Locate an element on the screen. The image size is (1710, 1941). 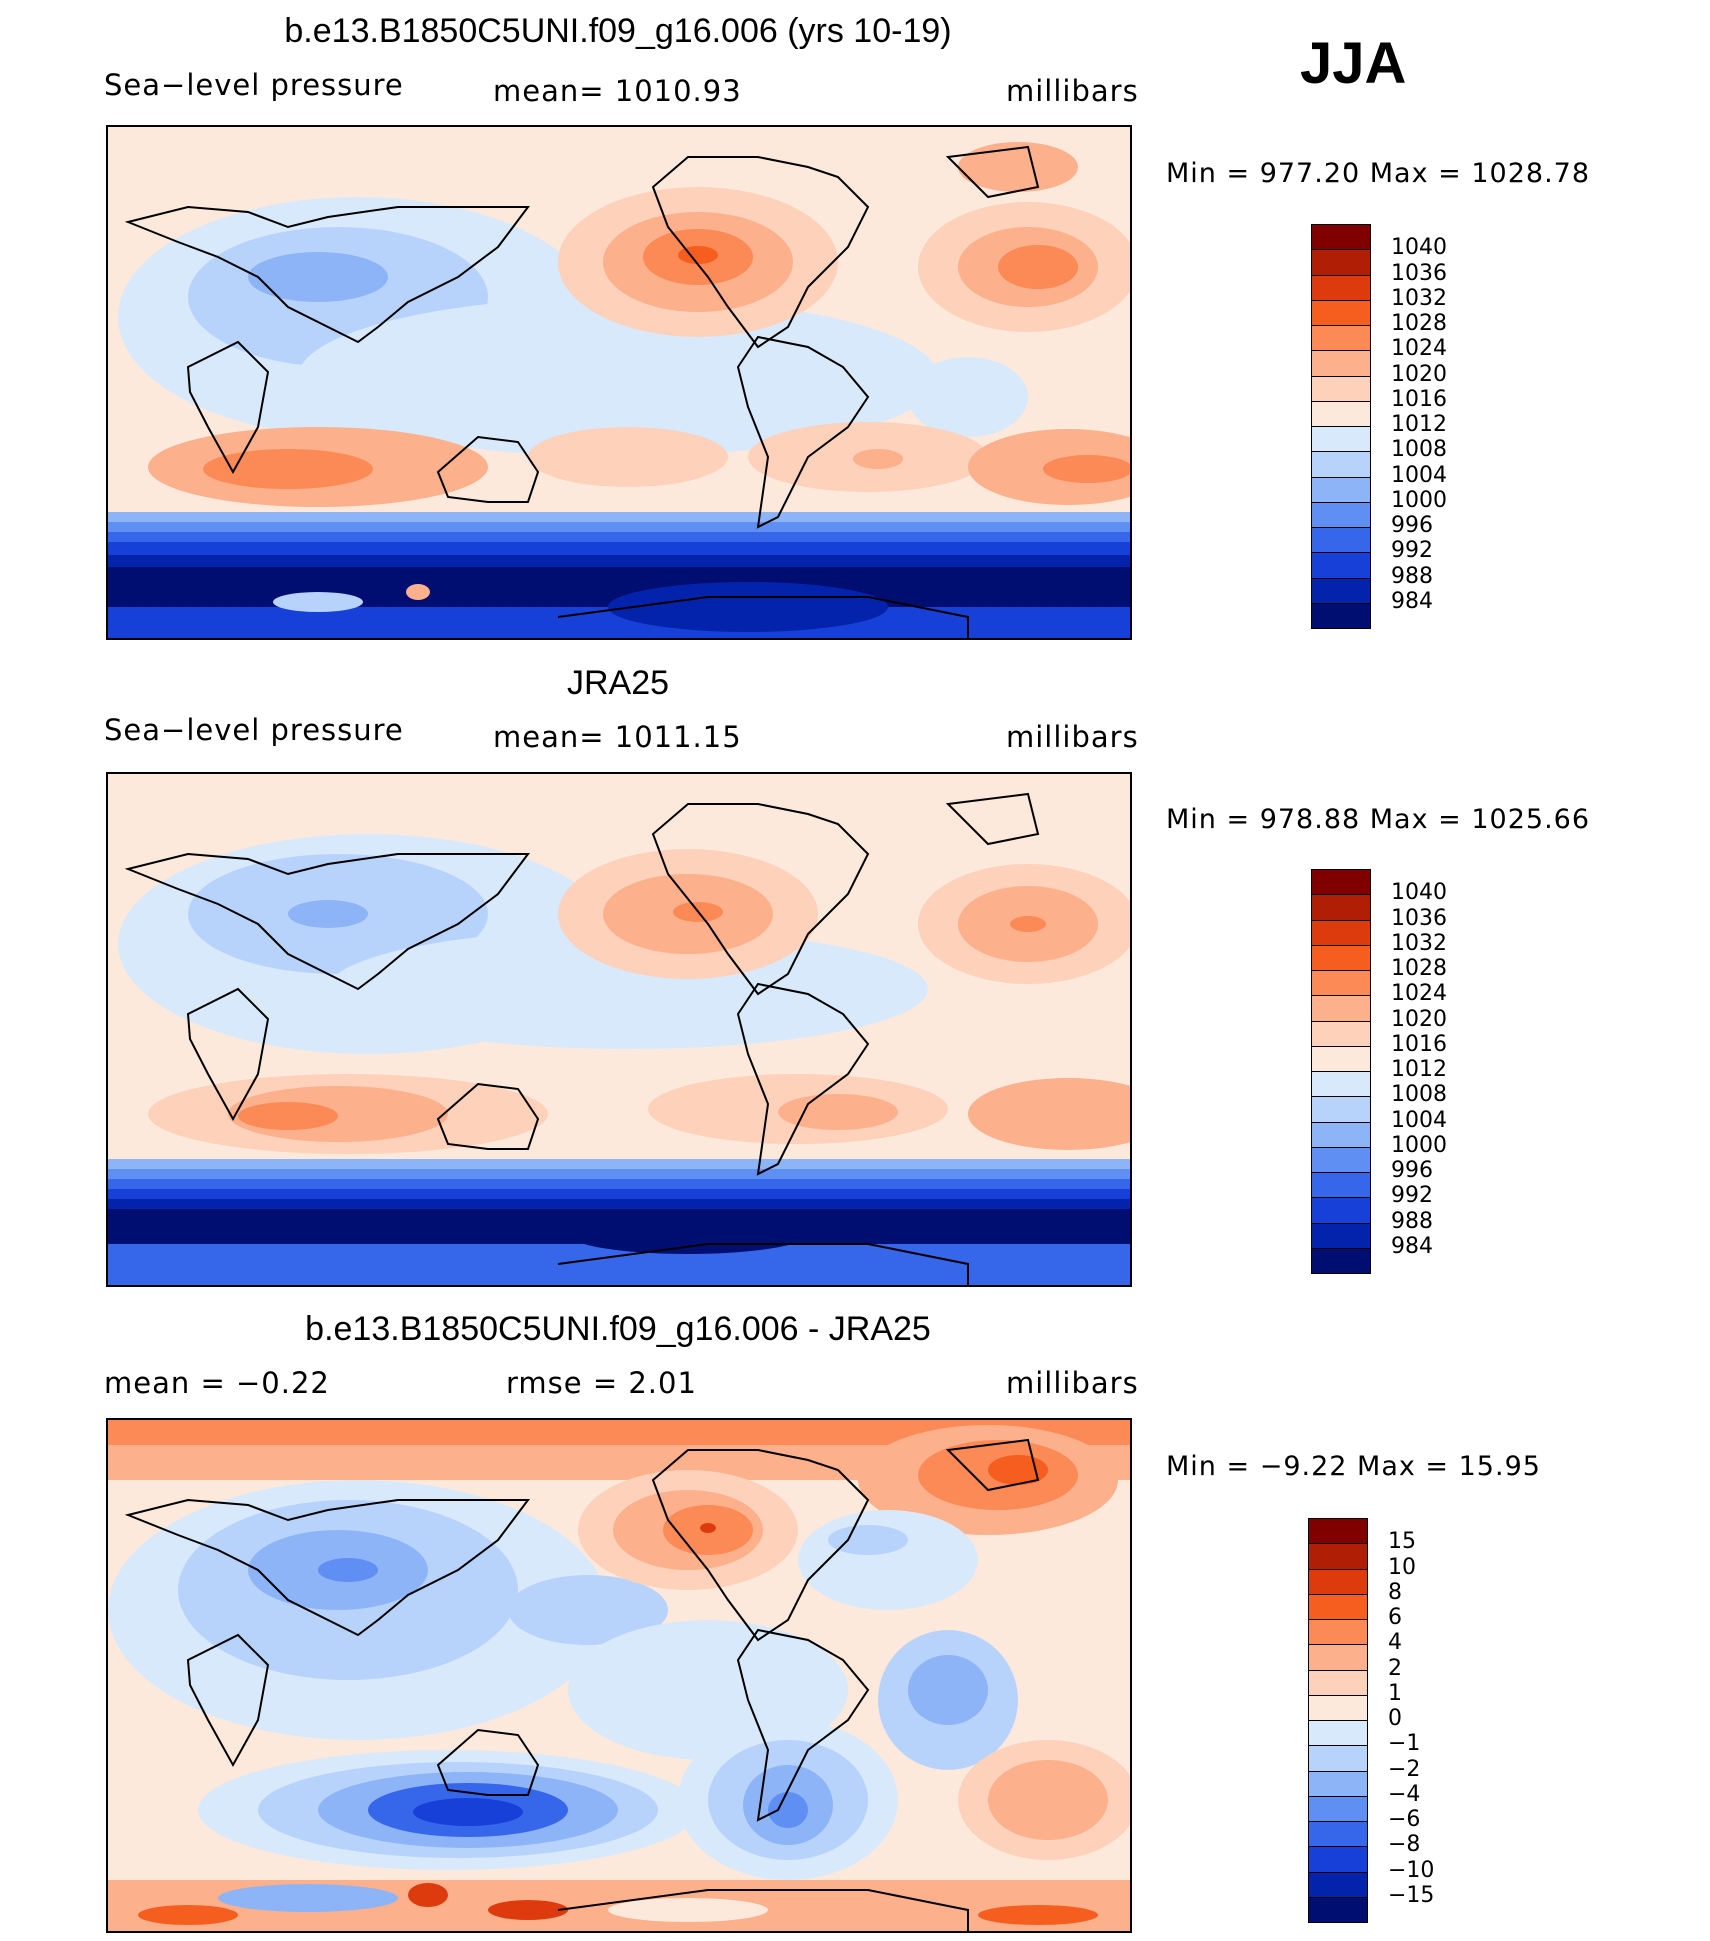
panel-2-mean: mean= 1011.15 is located at coordinates (617, 737).